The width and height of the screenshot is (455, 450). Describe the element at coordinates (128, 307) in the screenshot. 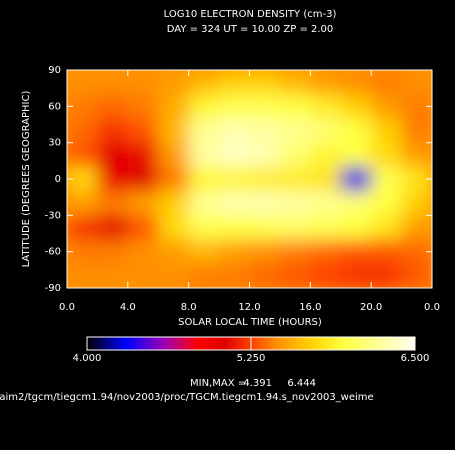

I see `x-tick-label: 4.0` at that location.